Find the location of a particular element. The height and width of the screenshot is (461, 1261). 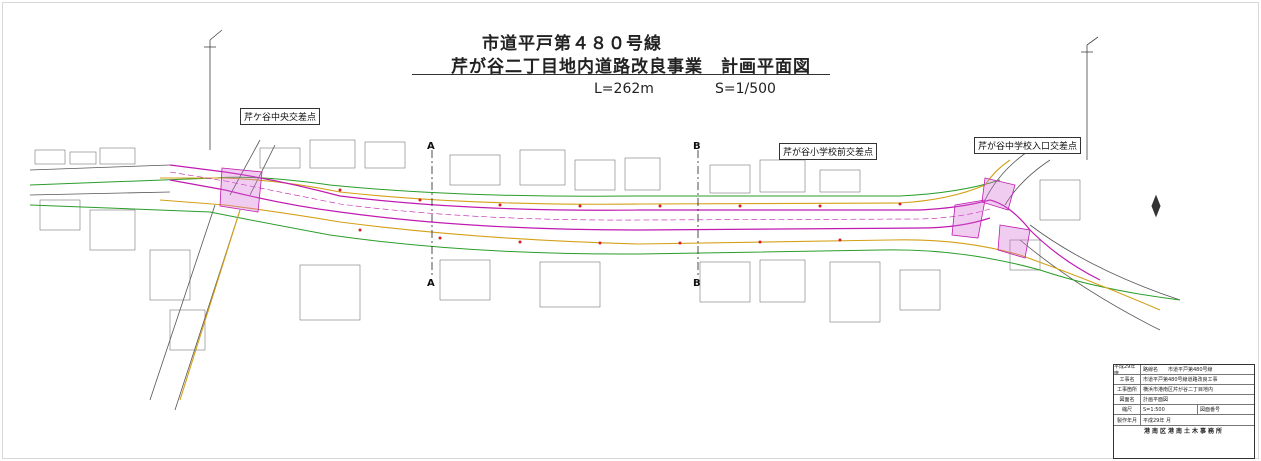

section-mark-a-bottom: A is located at coordinates (431, 283).